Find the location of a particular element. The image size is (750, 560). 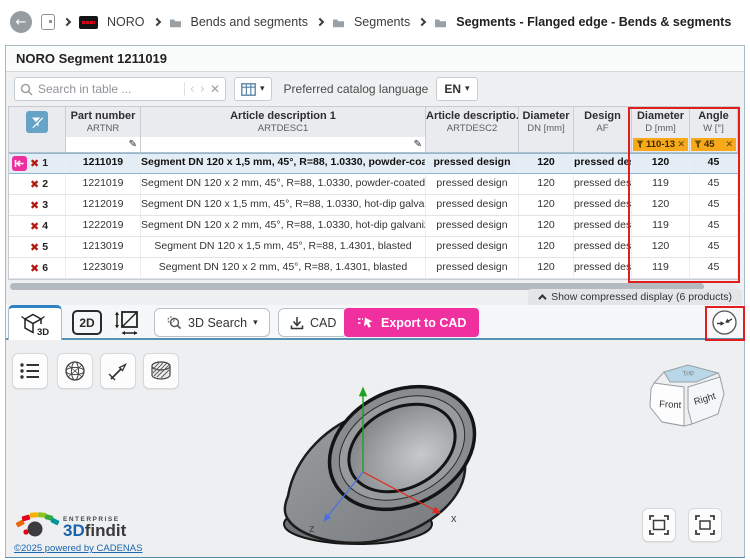

show-compressed-display-button: Show compressed display (6 products) is located at coordinates (635, 297).